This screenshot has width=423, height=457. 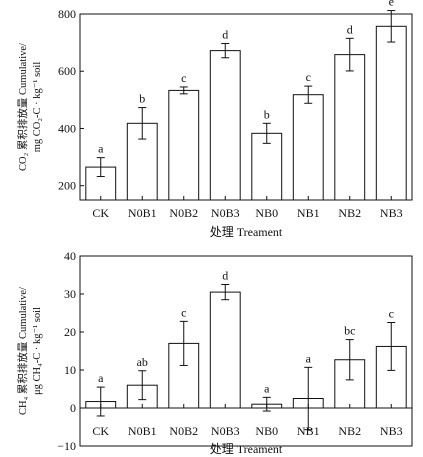 What do you see at coordinates (70, 370) in the screenshot?
I see `y-tick-label: 10` at bounding box center [70, 370].